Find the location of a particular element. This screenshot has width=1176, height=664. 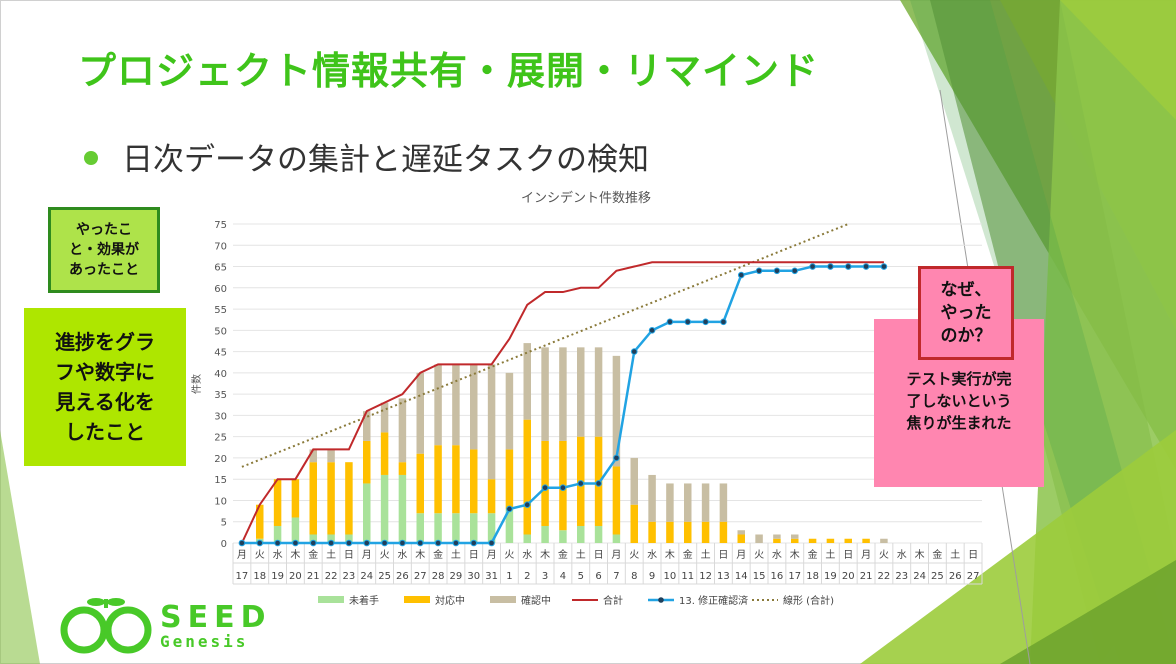

y-tick-label: 50 is located at coordinates (220, 331).